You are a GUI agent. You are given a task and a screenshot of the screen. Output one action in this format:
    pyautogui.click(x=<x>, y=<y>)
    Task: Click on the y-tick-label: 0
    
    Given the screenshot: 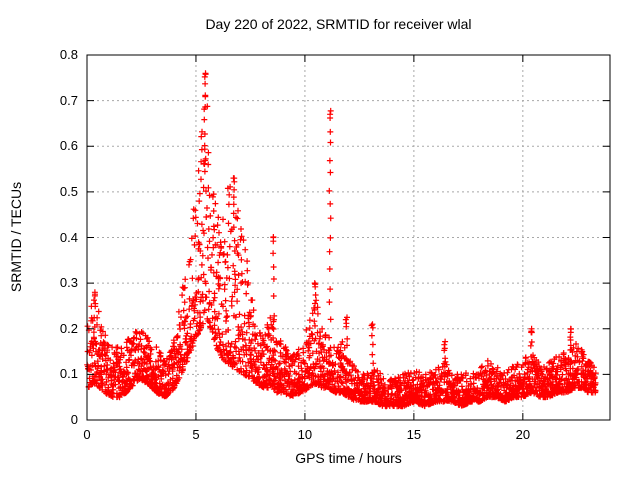 What is the action you would take?
    pyautogui.click(x=74, y=419)
    